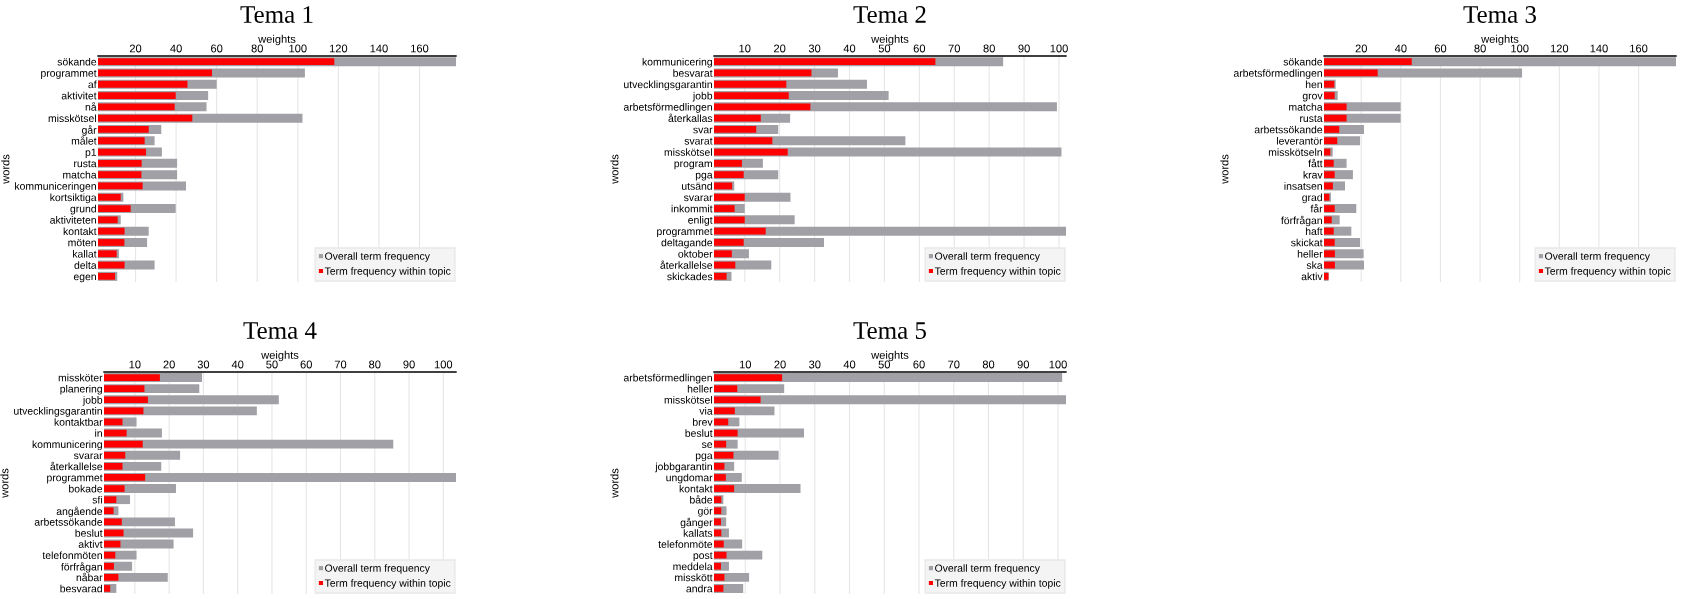  I want to click on y-tick-label: enligt, so click(700, 221).